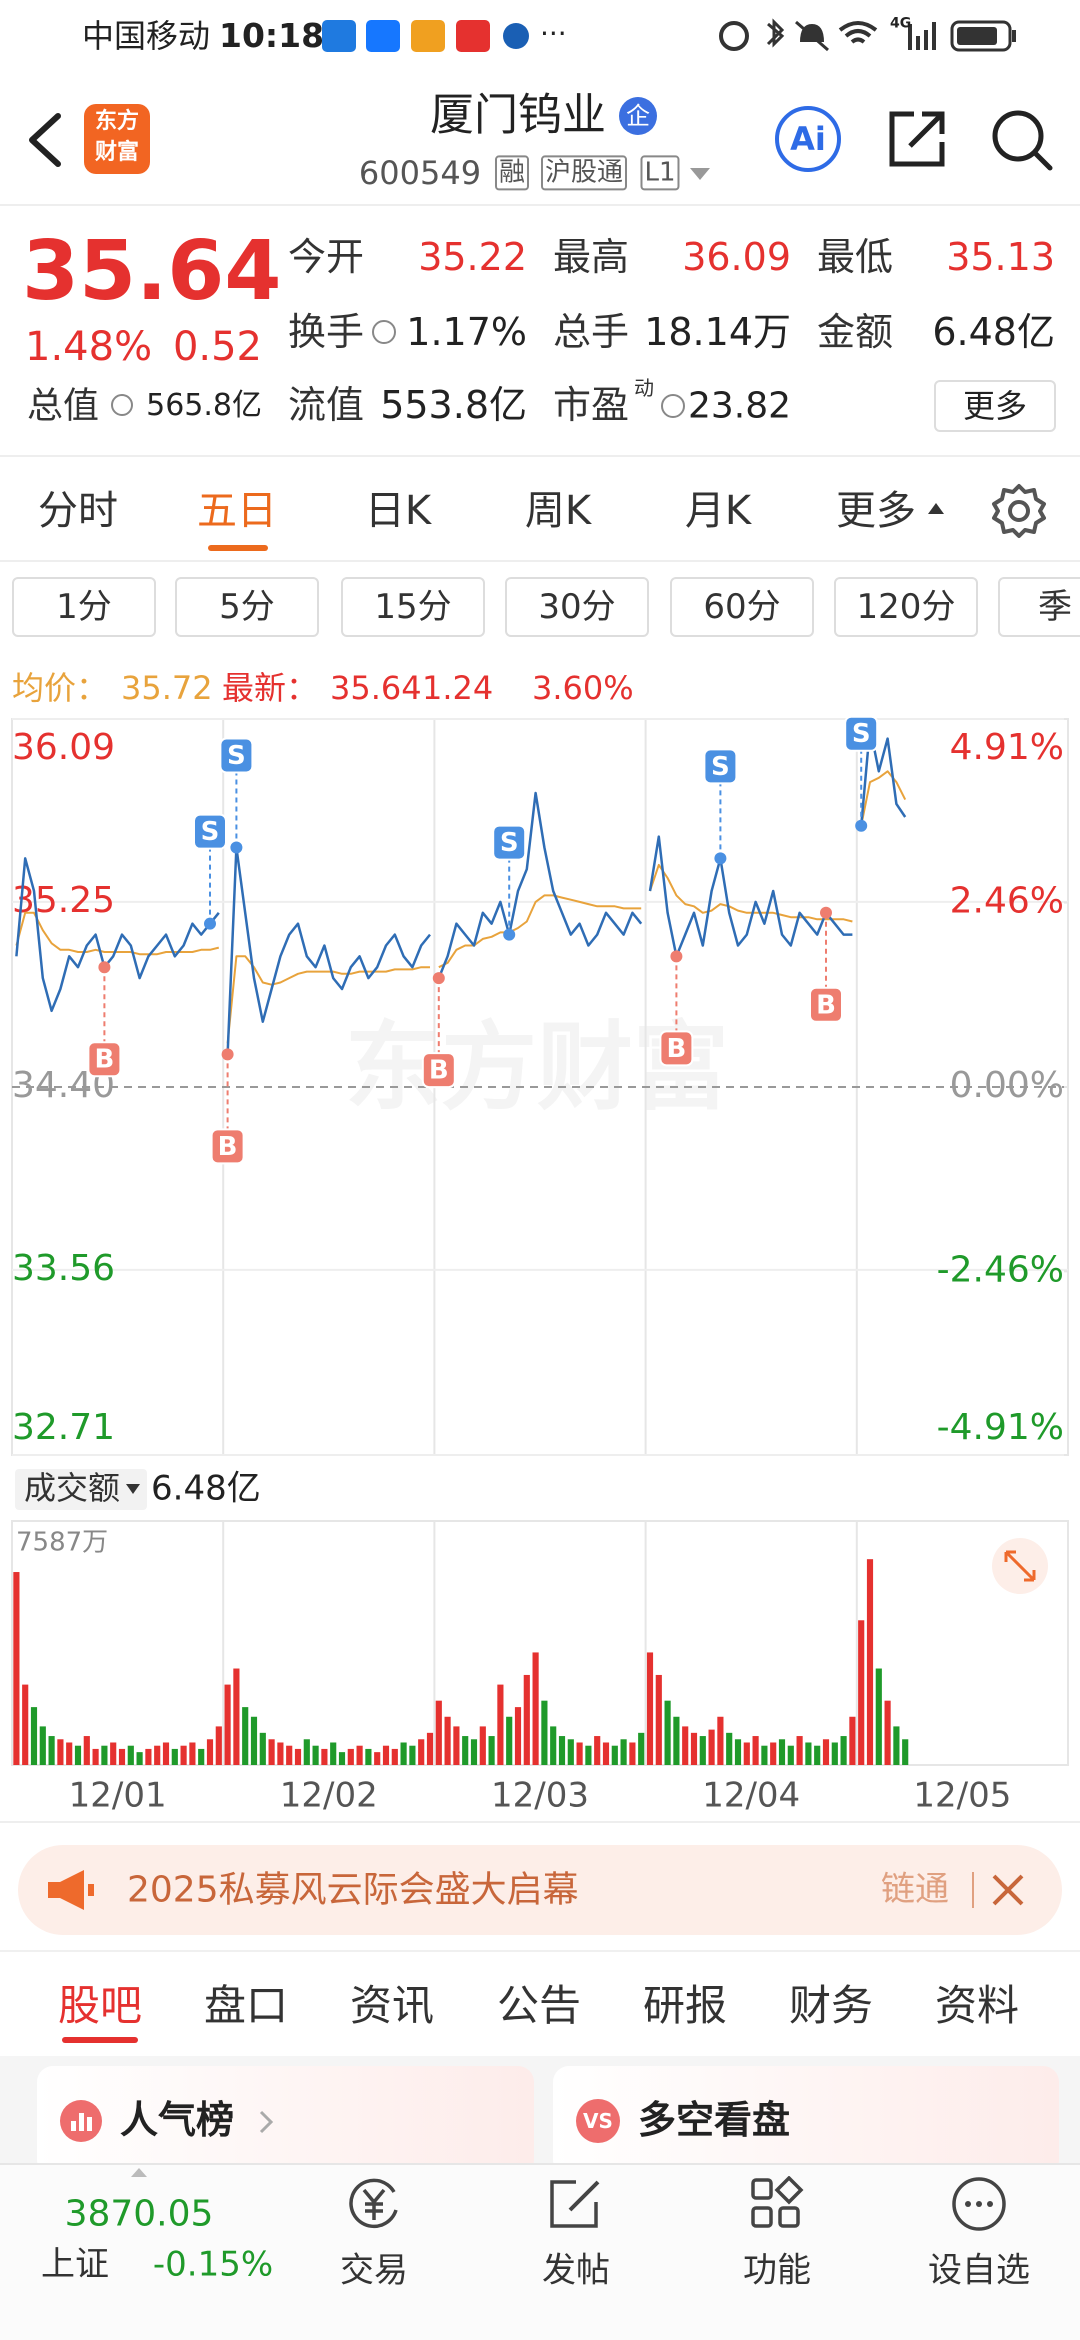 The height and width of the screenshot is (2340, 1080). I want to click on ai-button: Ai, so click(808, 139).